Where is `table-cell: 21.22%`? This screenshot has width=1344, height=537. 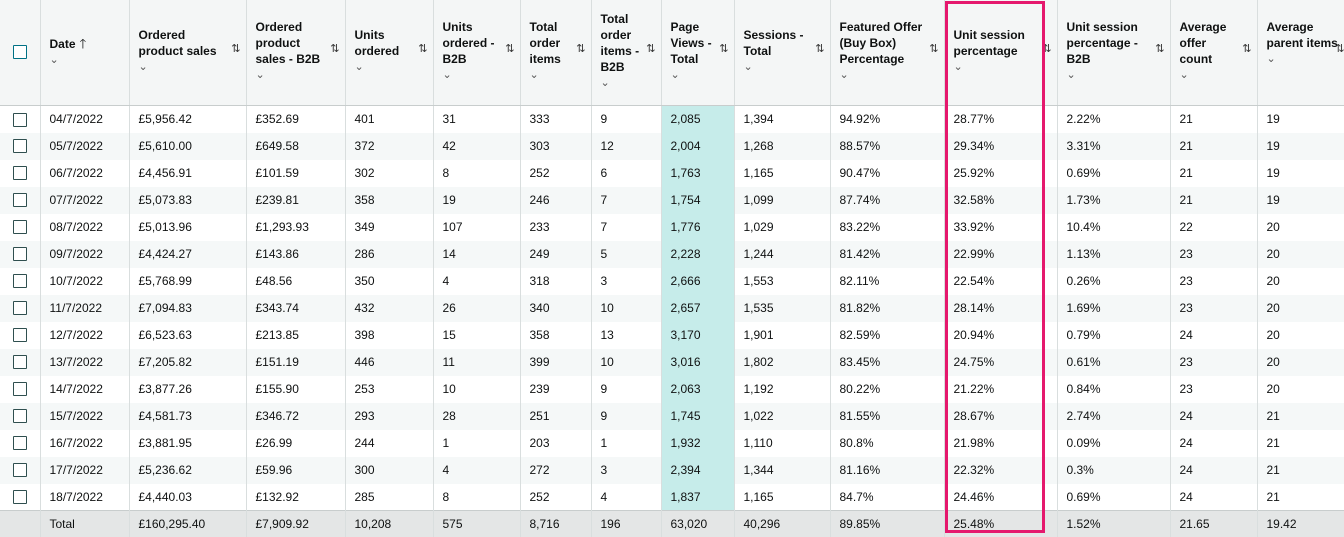 table-cell: 21.22% is located at coordinates (1001, 389).